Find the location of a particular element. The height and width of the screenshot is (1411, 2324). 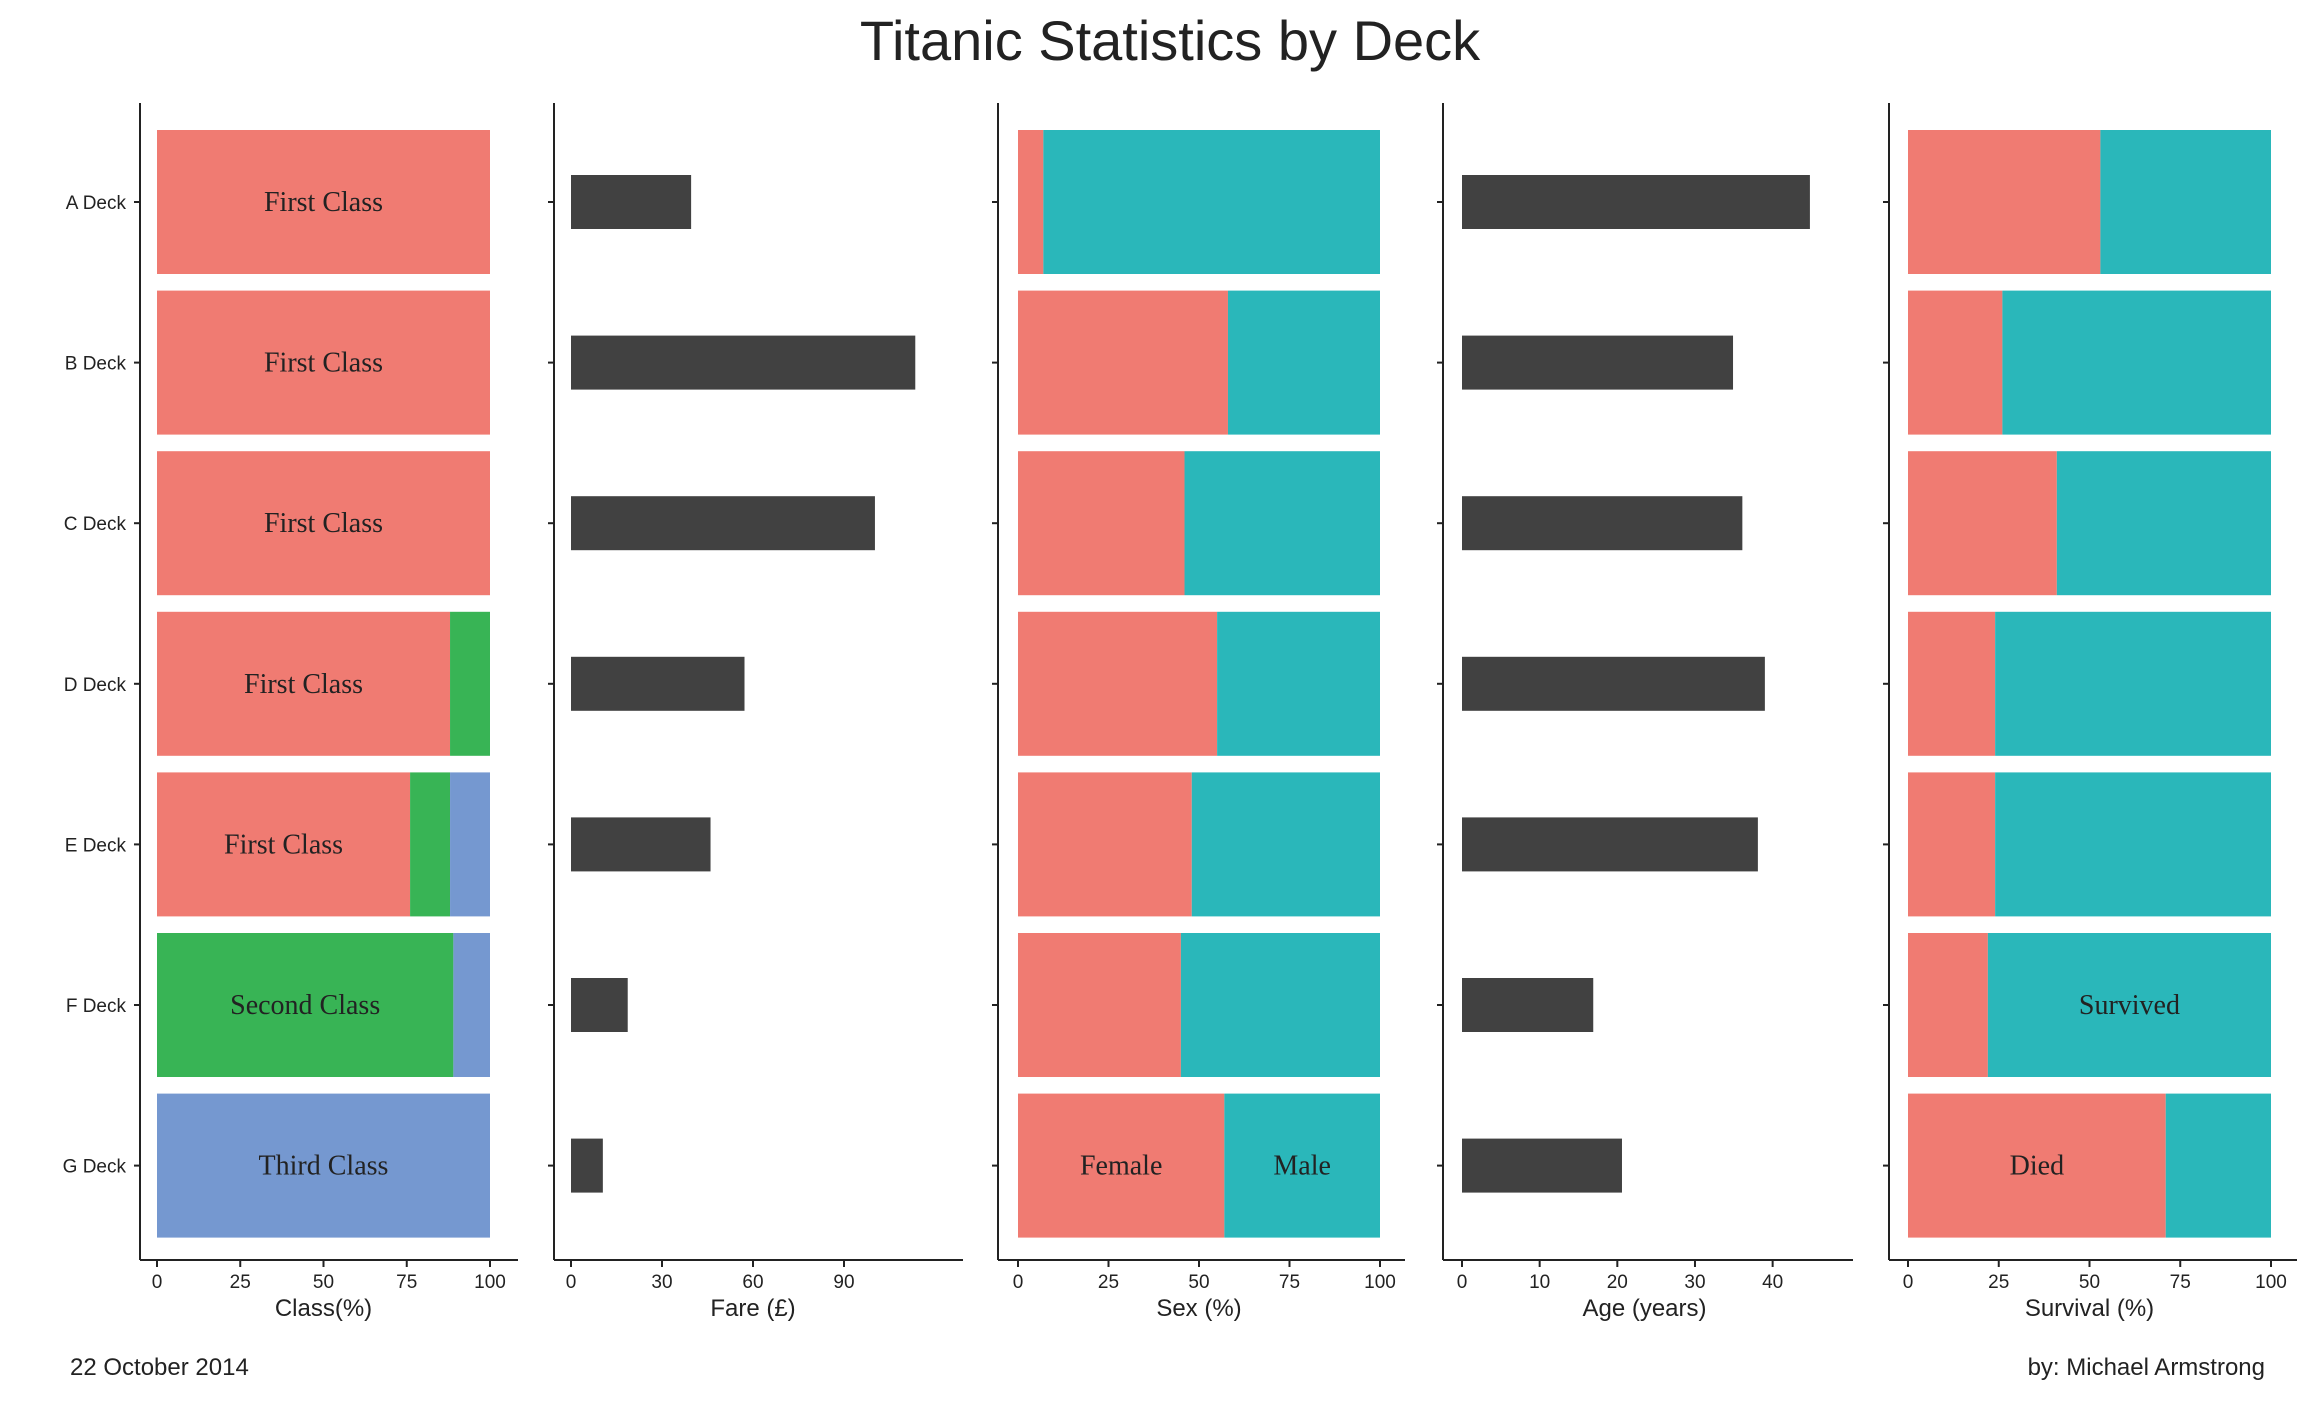

x-axis-label: Survival (%) is located at coordinates (2089, 1308).